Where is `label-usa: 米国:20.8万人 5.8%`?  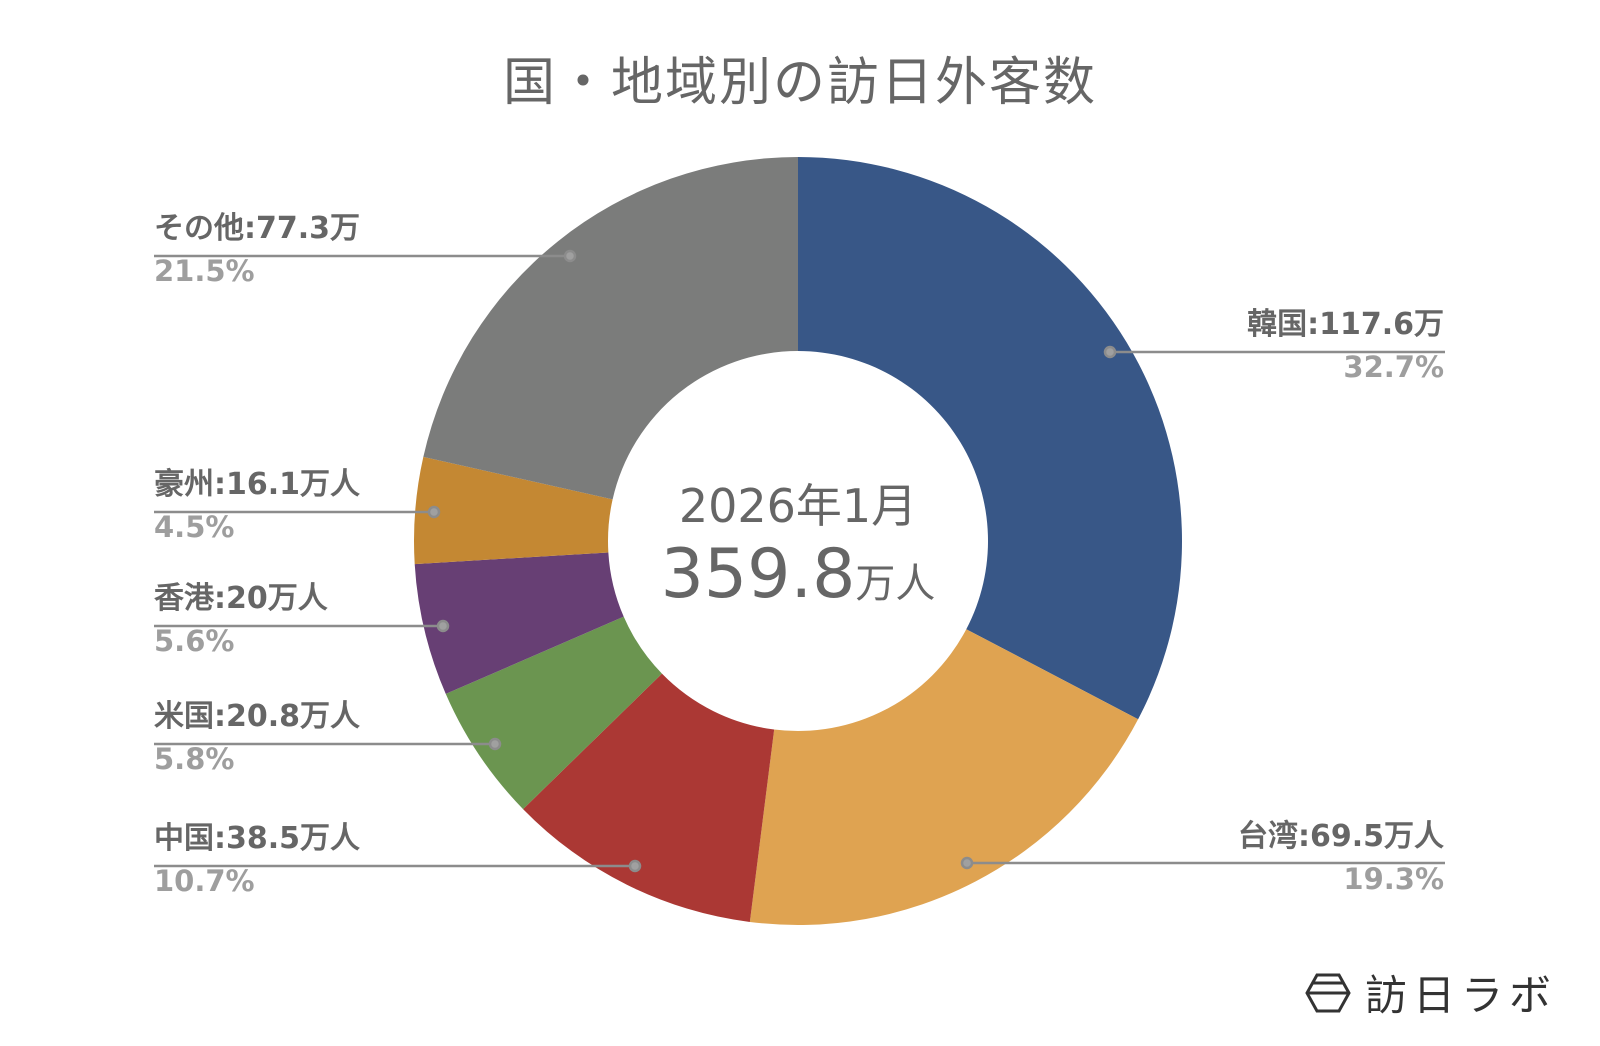 label-usa: 米国:20.8万人 5.8% is located at coordinates (257, 738).